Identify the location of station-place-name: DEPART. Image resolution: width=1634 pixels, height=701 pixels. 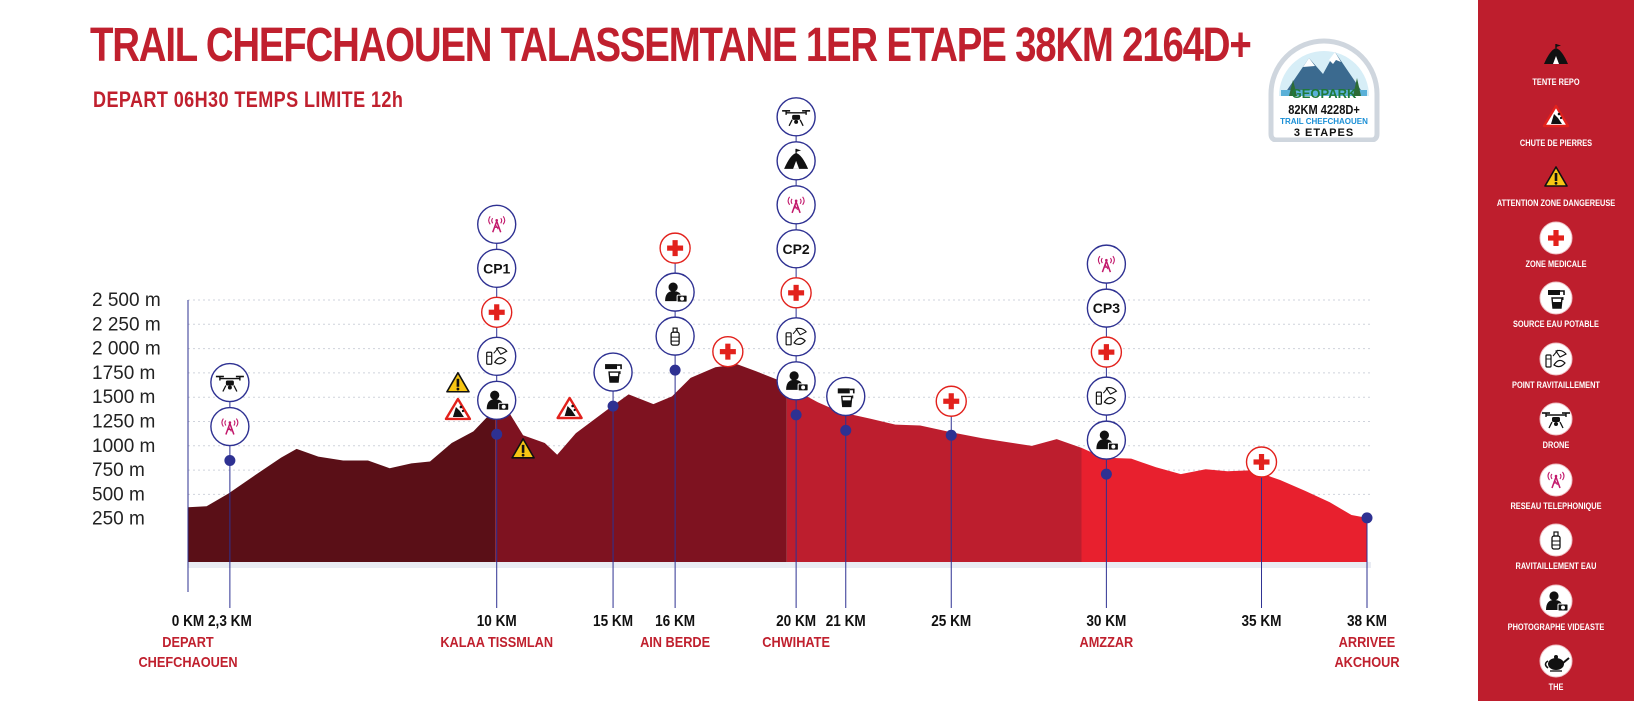
(188, 641).